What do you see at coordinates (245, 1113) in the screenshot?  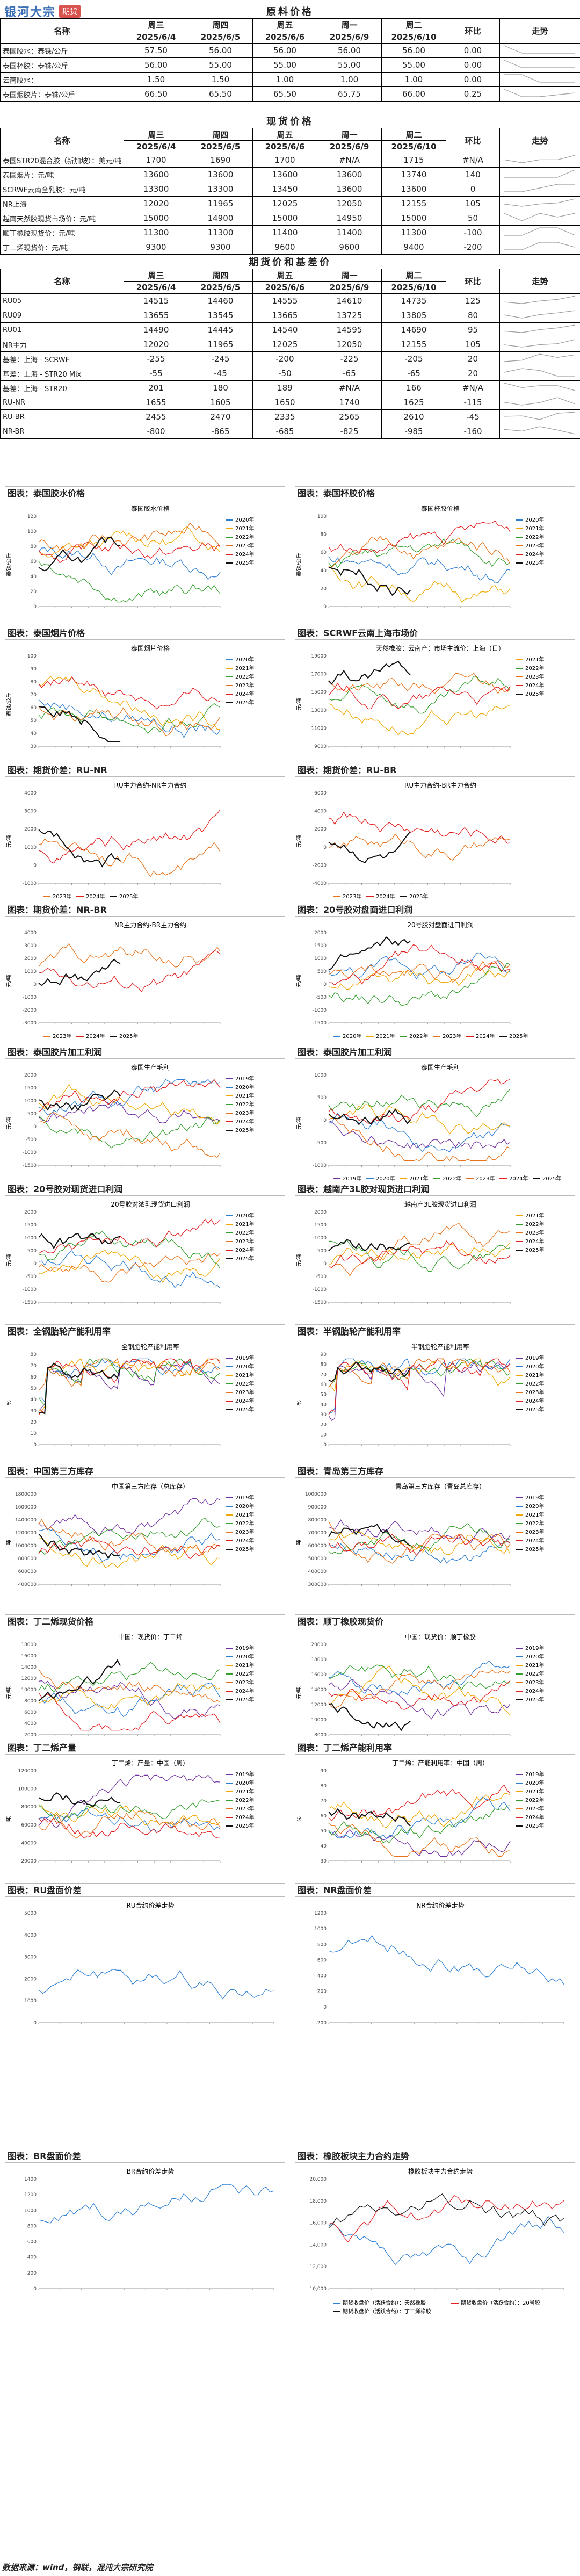 I see `legend-label: 2023年` at bounding box center [245, 1113].